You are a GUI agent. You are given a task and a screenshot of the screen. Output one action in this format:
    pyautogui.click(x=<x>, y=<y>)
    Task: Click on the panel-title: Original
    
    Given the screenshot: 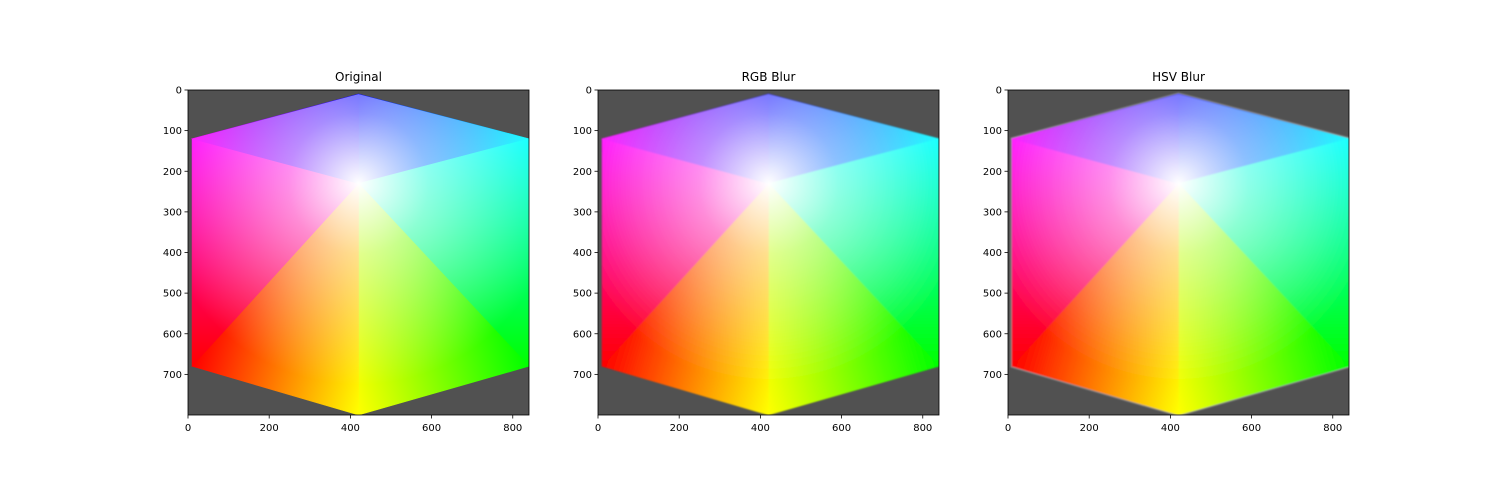 What is the action you would take?
    pyautogui.click(x=358, y=77)
    